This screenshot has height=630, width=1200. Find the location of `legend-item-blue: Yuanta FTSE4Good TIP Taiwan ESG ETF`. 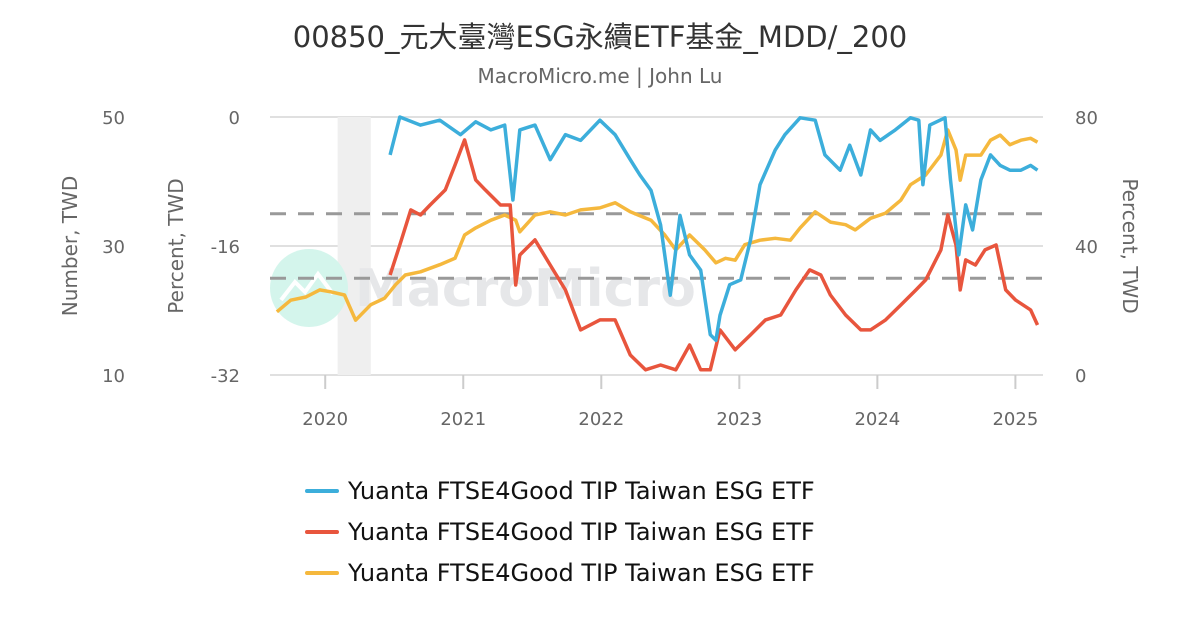

legend-item-blue: Yuanta FTSE4Good TIP Taiwan ESG ETF is located at coordinates (560, 490).